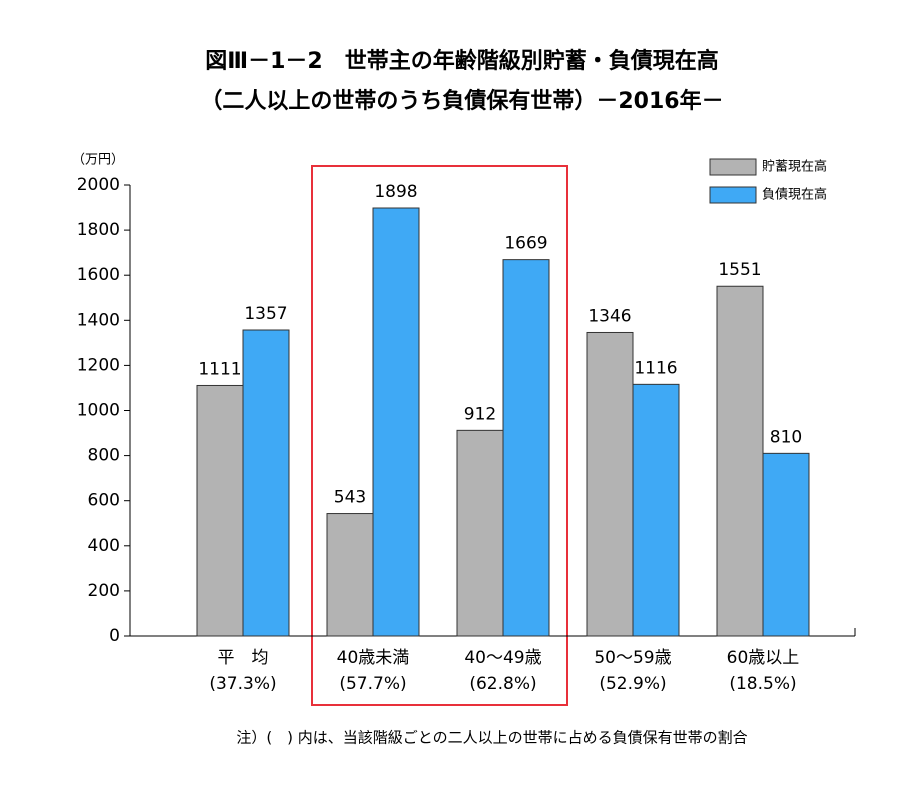  I want to click on y-tick-label: 400, so click(104, 546).